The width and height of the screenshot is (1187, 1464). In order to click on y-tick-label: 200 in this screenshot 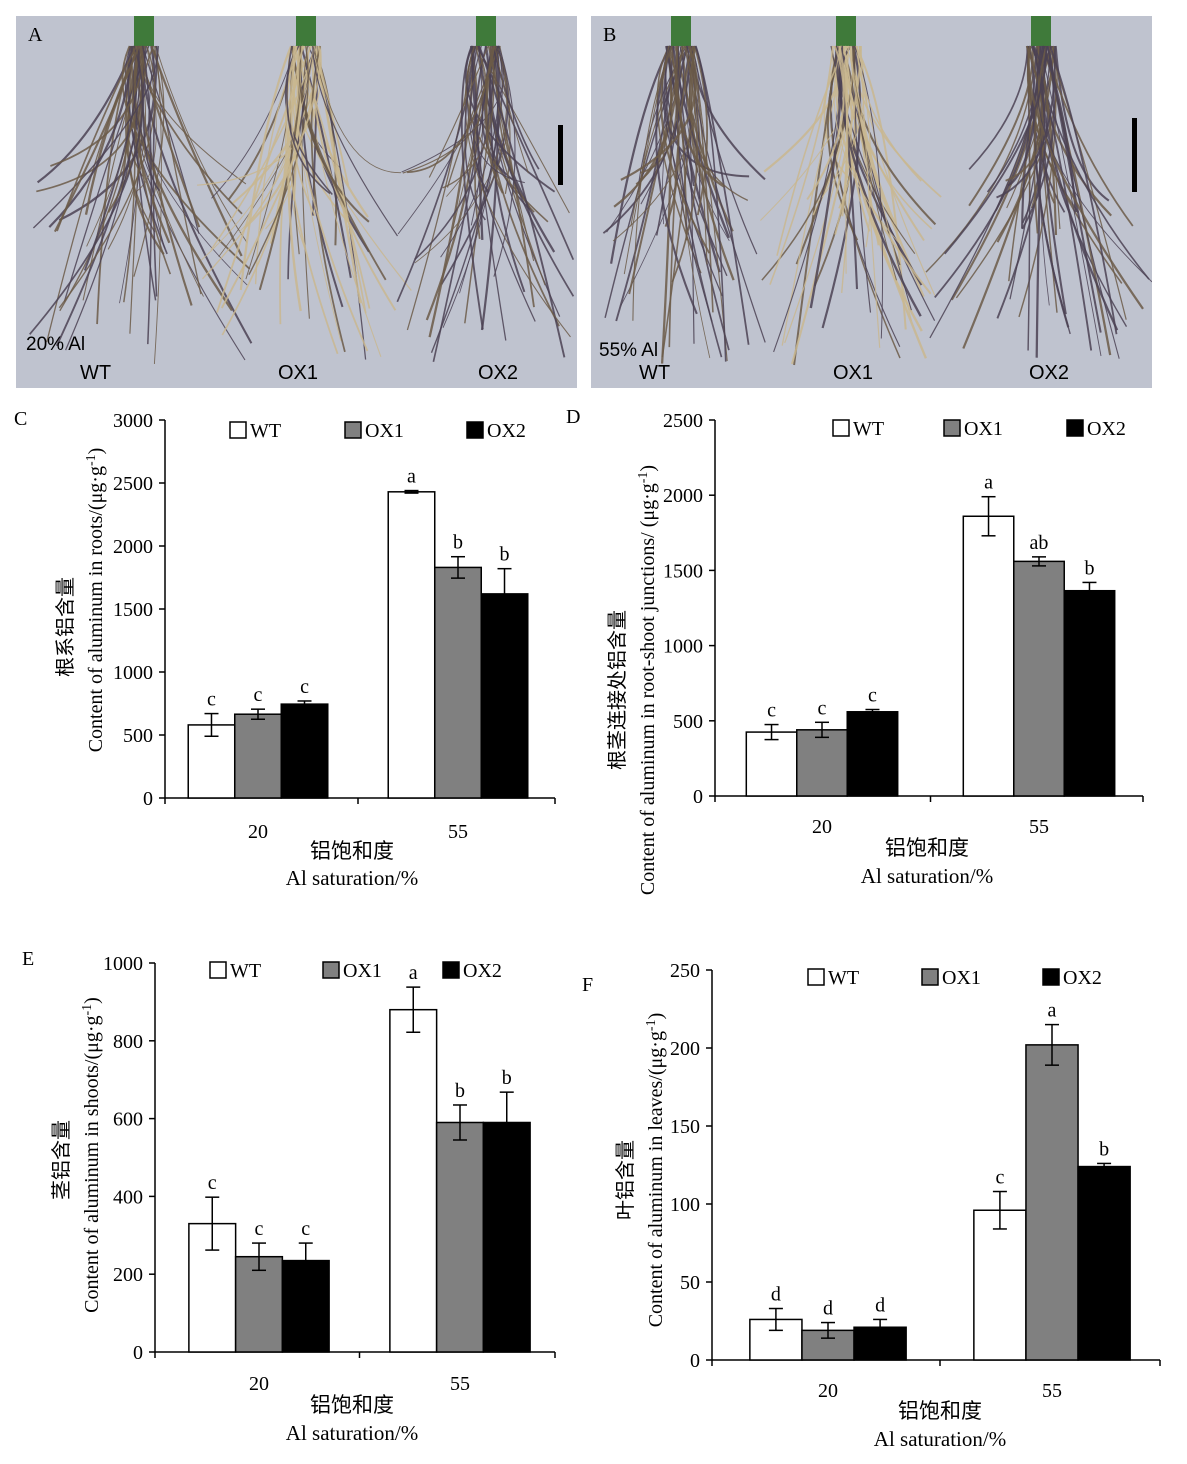, I will do `click(685, 1049)`.